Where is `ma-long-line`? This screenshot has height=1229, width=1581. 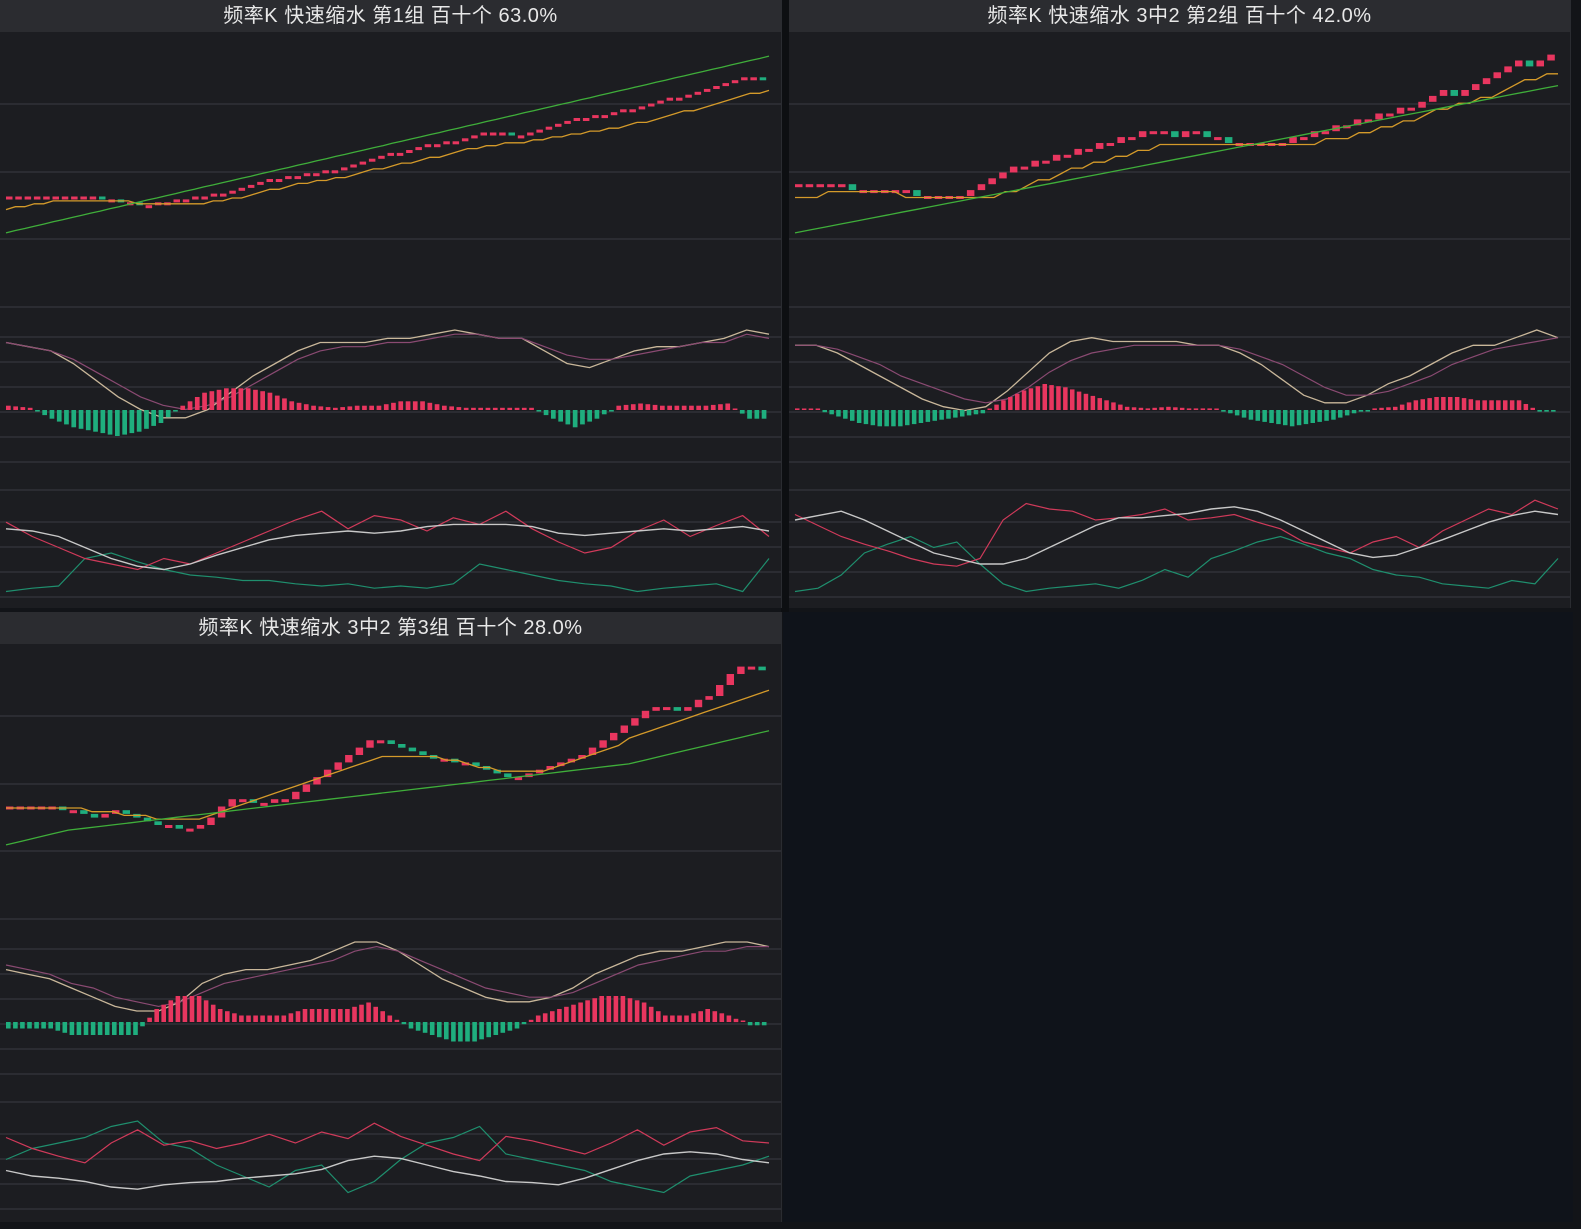 ma-long-line is located at coordinates (387, 788).